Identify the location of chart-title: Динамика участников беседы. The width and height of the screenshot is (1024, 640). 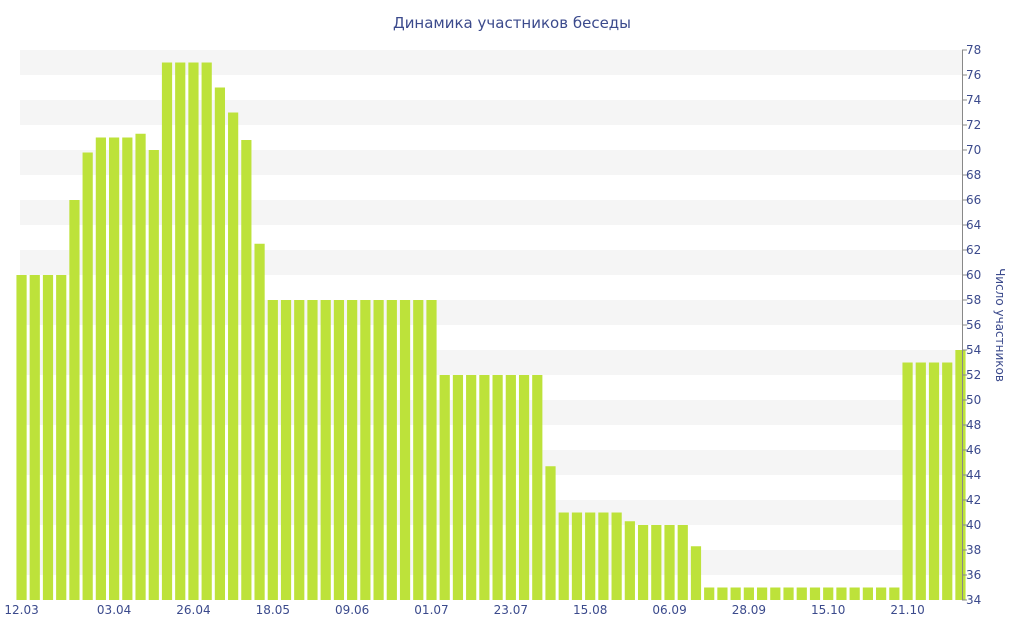
(512, 23).